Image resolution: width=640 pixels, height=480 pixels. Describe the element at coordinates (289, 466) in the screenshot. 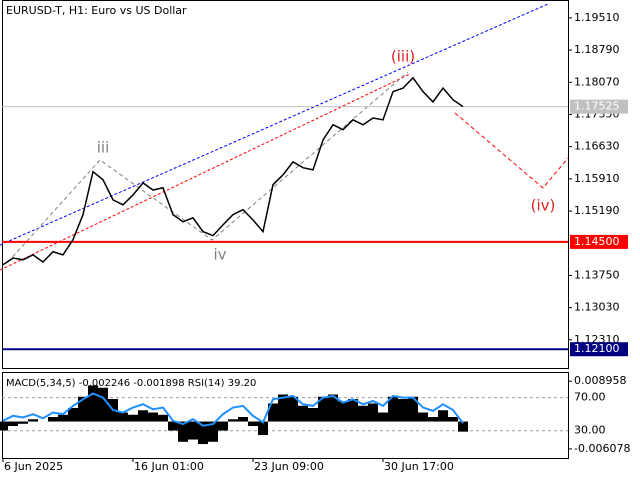

I see `x-tick-label: 23 Jun 09:00` at that location.